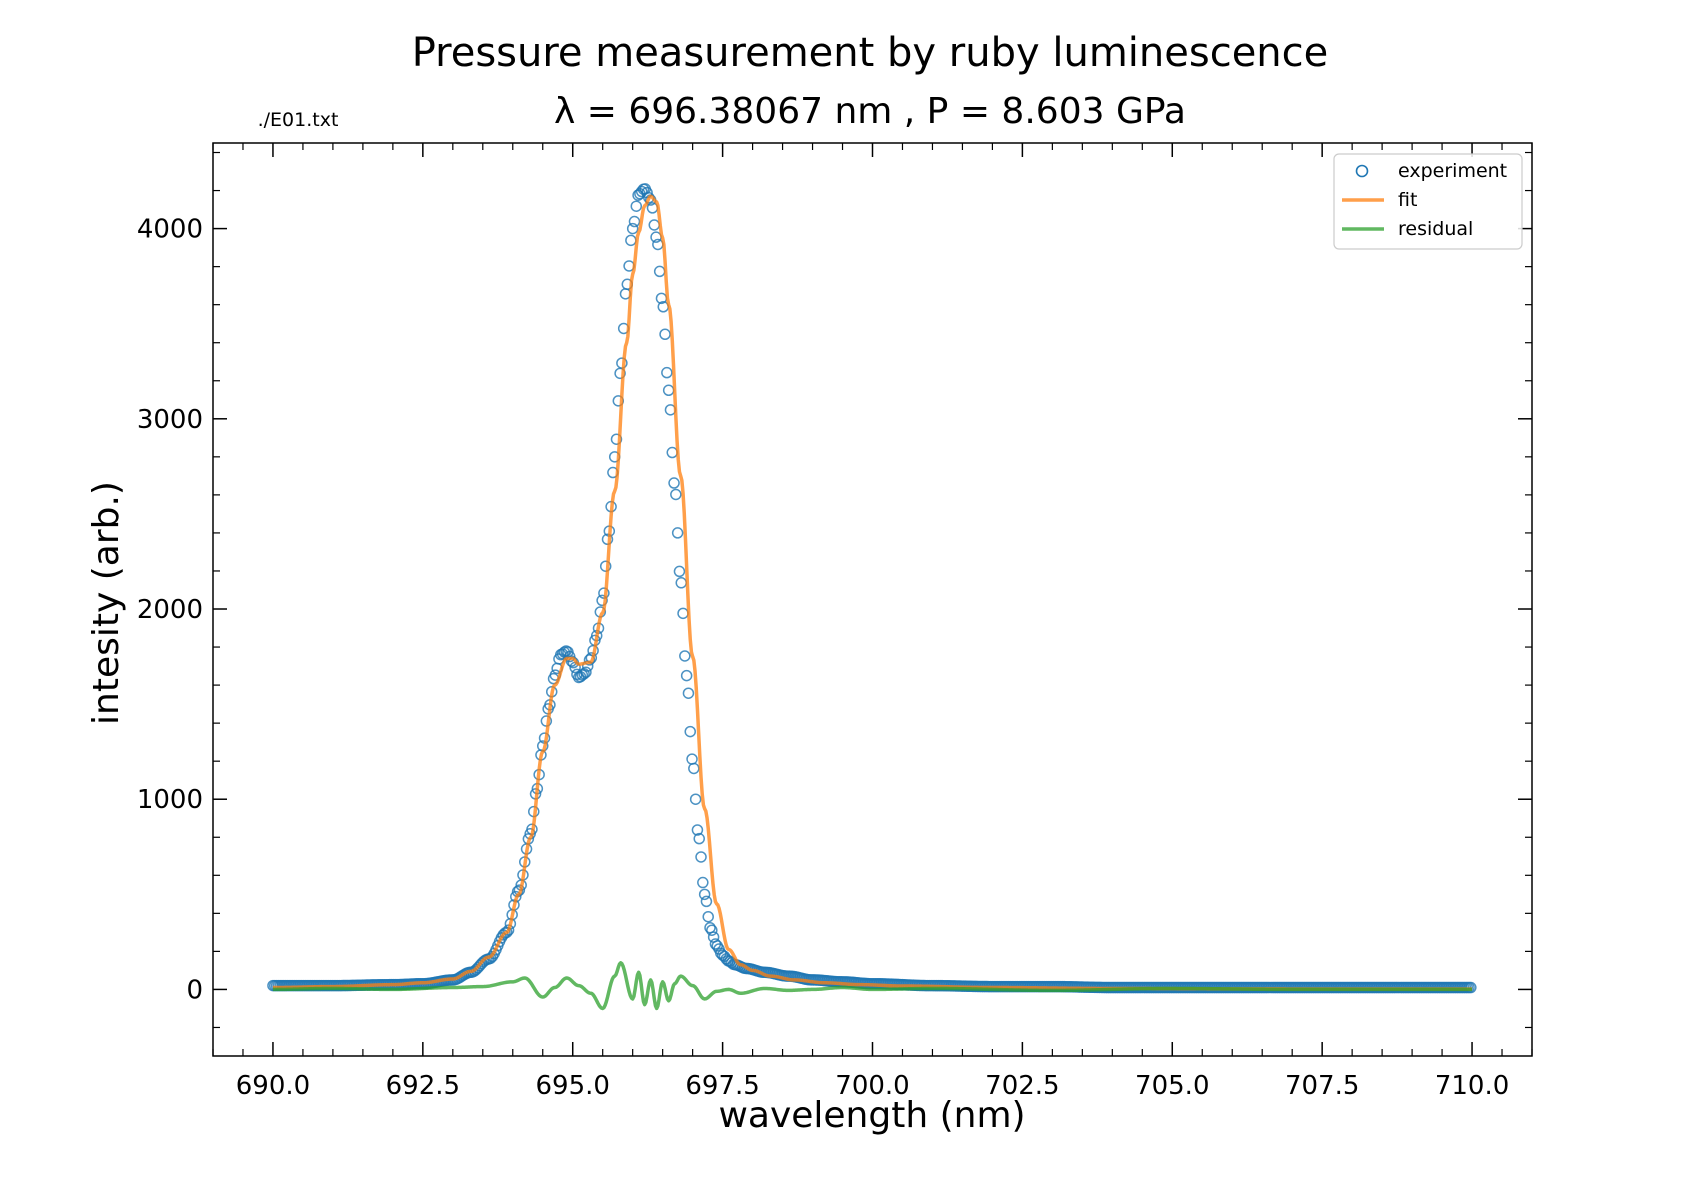 The height and width of the screenshot is (1195, 1684). Describe the element at coordinates (194, 990) in the screenshot. I see `y-tick-label: 0` at that location.